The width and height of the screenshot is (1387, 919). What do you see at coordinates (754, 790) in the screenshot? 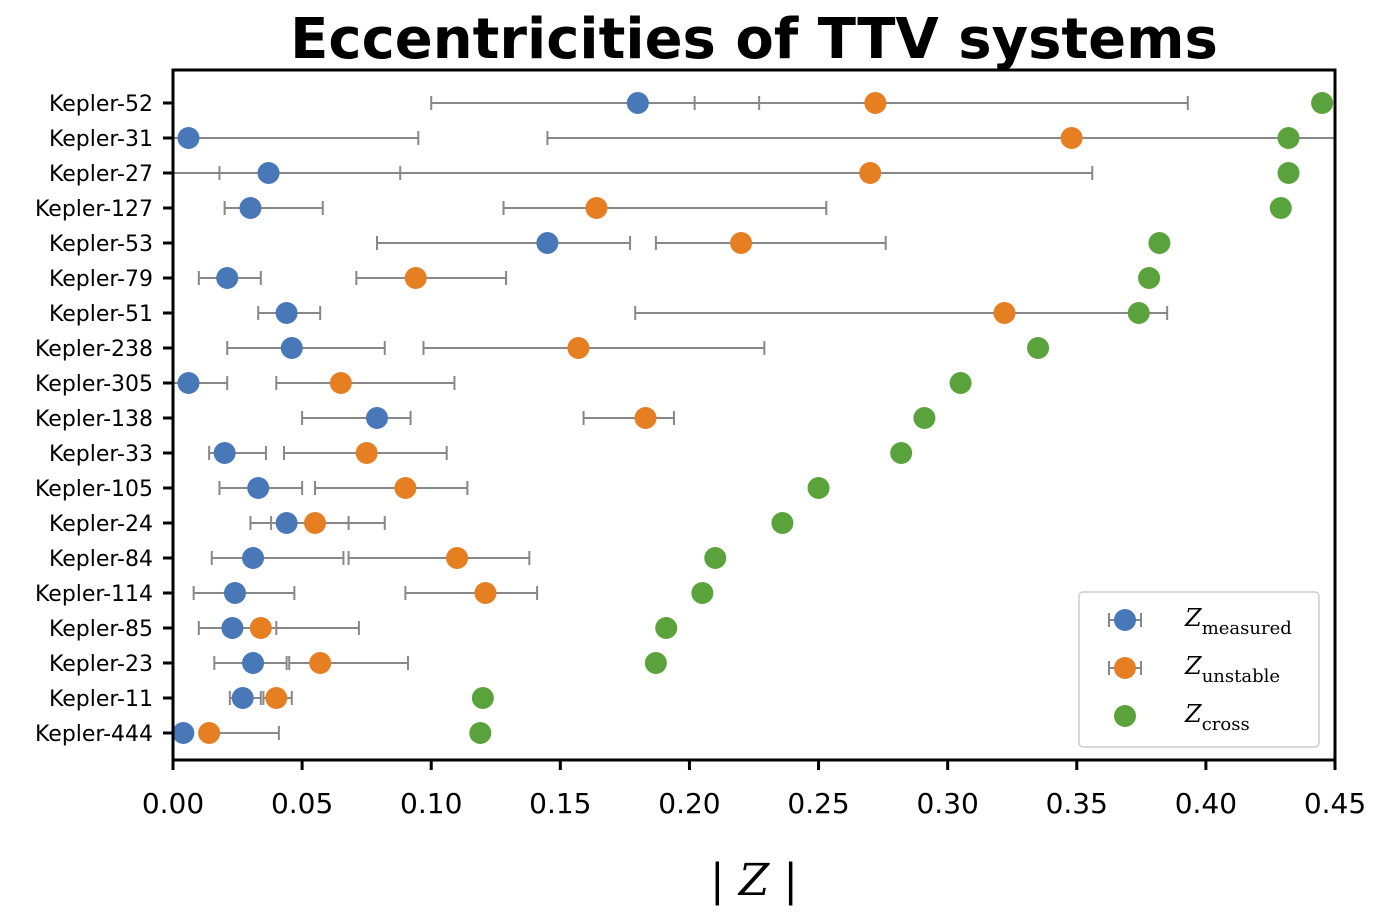
I see `x-axis: 0.00 0.05 0.10 0.15 0.20 0.25 0.30 0.35 0.40 0.45` at bounding box center [754, 790].